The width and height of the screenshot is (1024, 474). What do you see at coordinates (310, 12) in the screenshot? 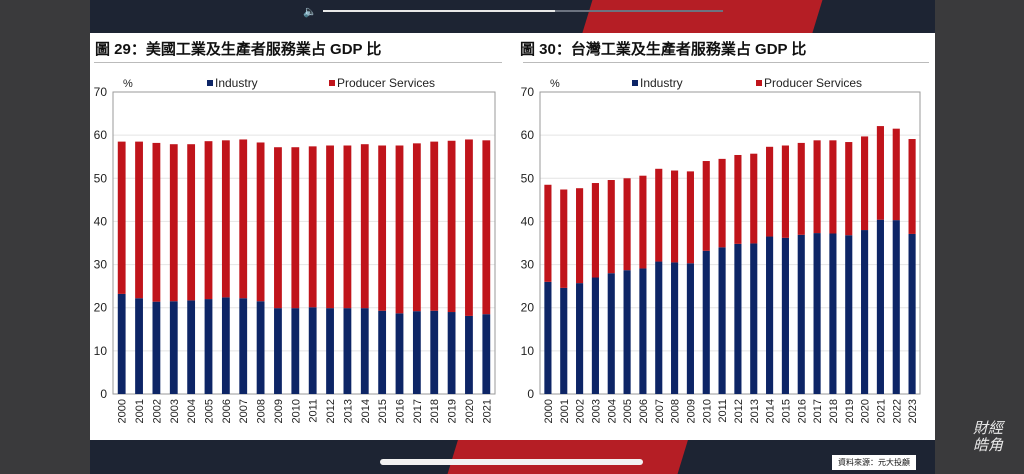
I see `volume-icon: 🔈` at bounding box center [310, 12].